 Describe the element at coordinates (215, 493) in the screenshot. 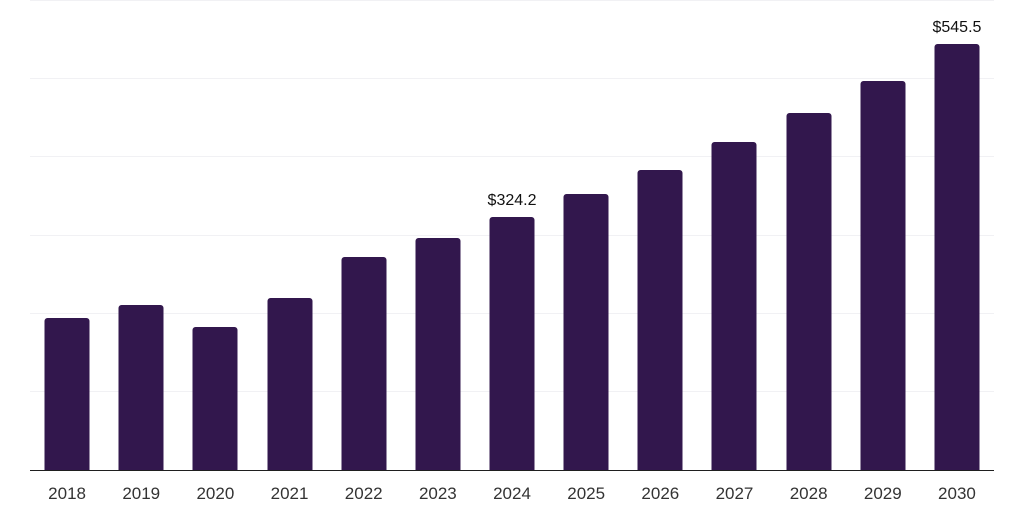

I see `x-tick-label-2020: 2020` at that location.